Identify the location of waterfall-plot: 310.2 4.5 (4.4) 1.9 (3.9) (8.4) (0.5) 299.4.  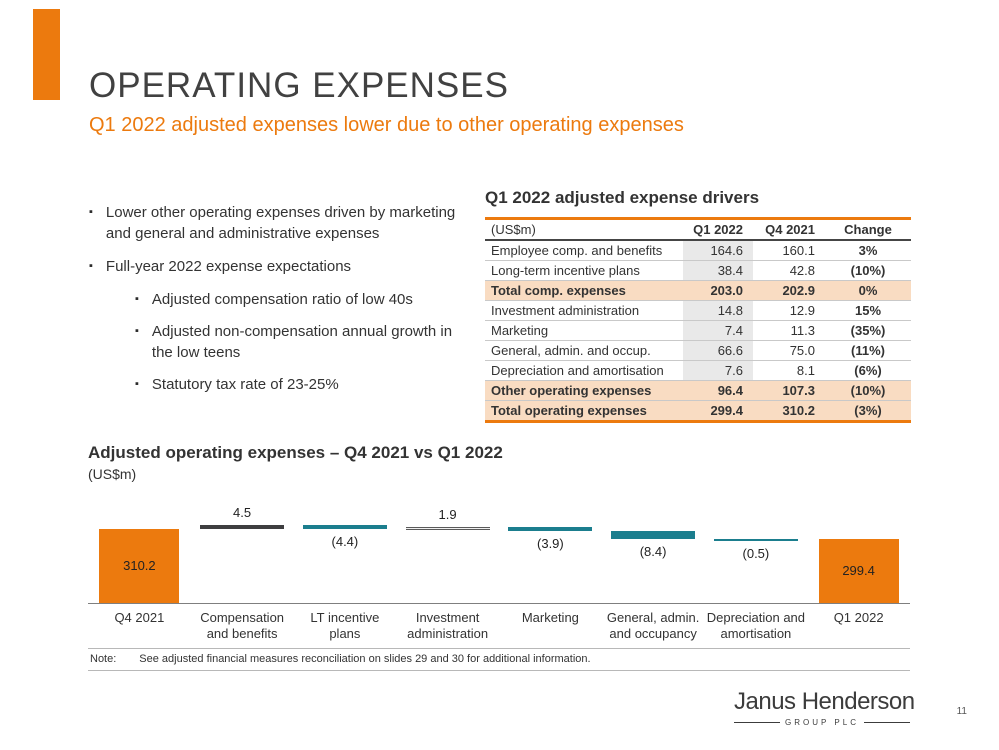
(499, 548).